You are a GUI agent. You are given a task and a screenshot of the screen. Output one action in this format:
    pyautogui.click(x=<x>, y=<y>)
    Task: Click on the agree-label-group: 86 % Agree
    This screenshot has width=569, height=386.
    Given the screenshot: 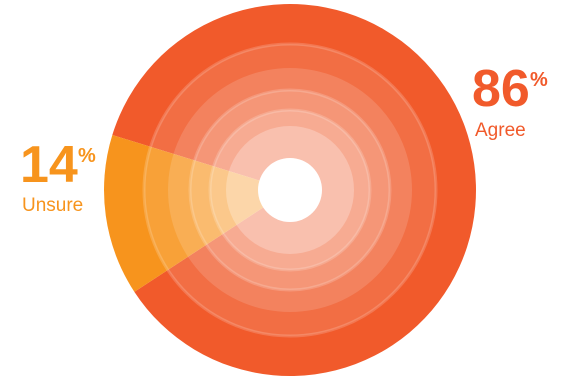 What is the action you would take?
    pyautogui.click(x=510, y=100)
    